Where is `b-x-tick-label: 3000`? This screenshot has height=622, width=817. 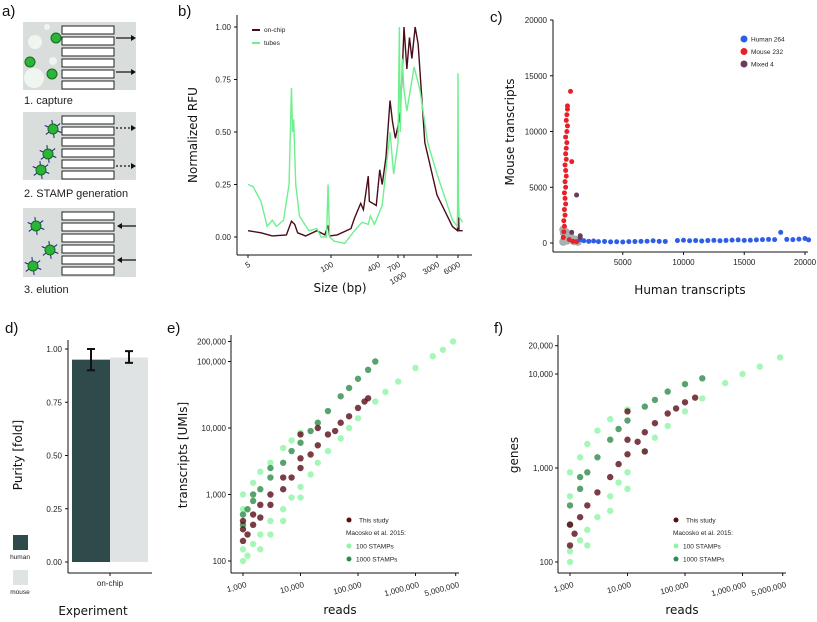
b-x-tick-label: 3000 is located at coordinates (431, 268).